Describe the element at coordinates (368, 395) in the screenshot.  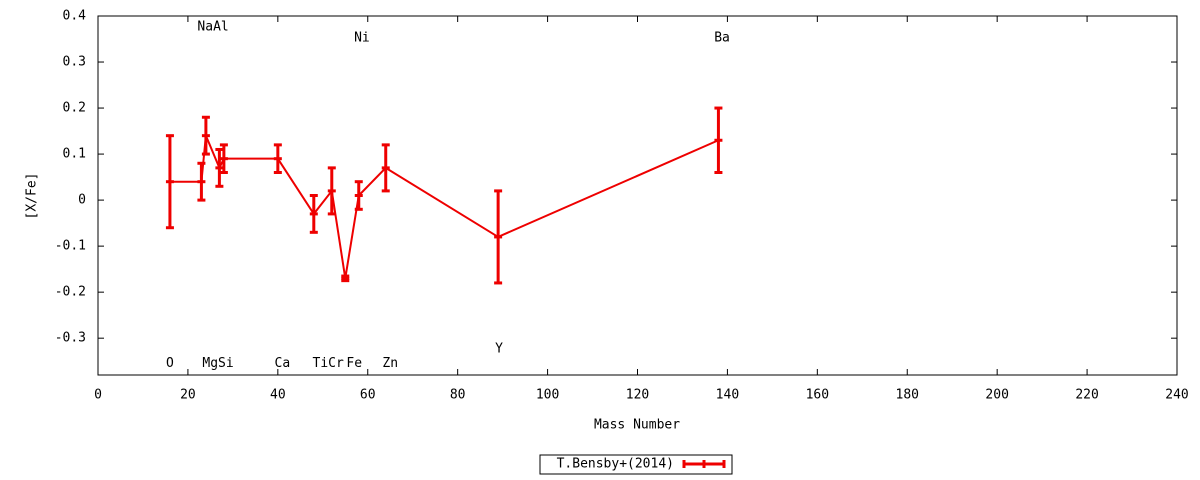
I see `x-tick-label: 60` at that location.